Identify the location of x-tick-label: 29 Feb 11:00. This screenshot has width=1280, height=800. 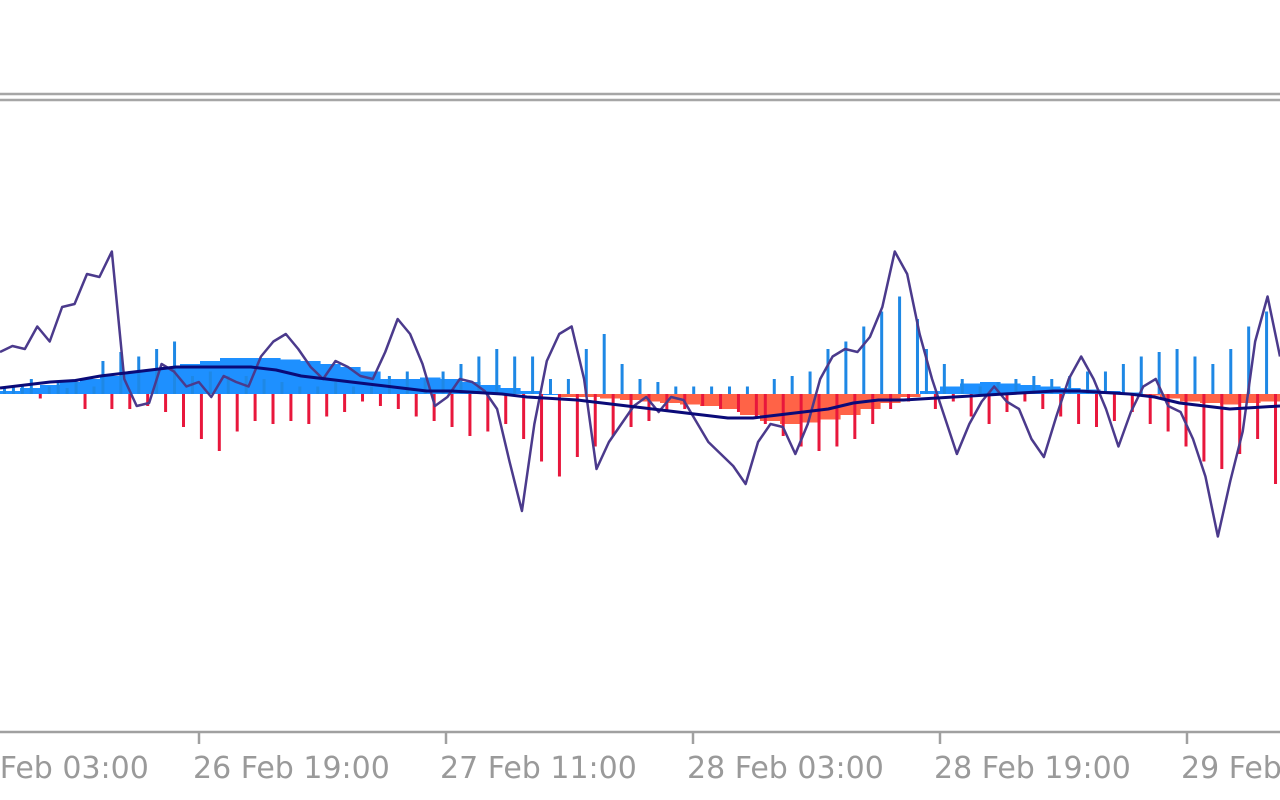
(1230, 768).